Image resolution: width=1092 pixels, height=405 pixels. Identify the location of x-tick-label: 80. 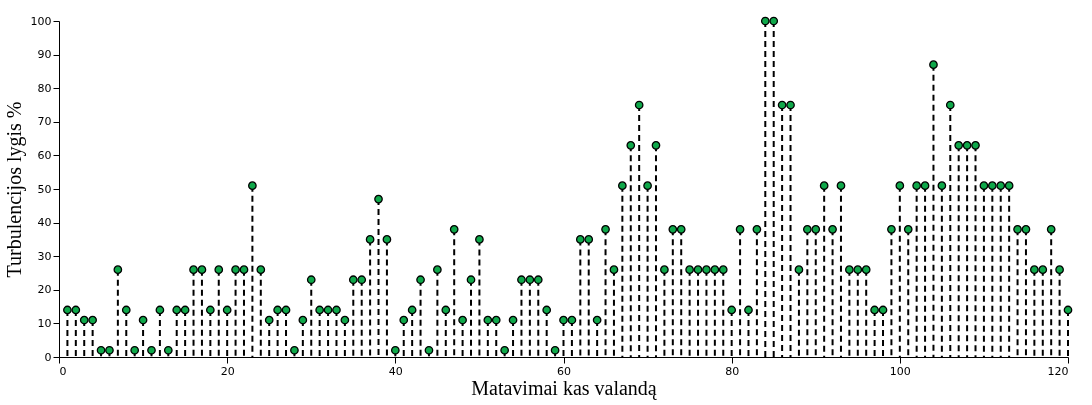
(732, 371).